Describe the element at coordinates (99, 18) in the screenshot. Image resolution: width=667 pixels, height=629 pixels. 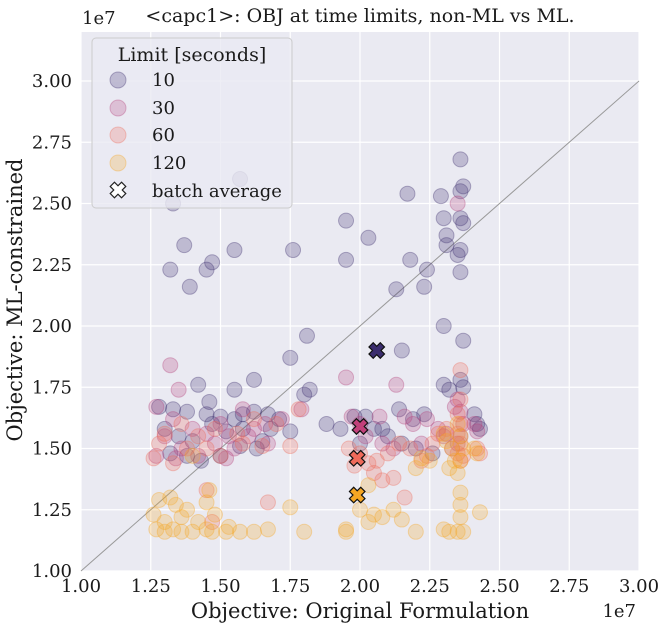
I see `y-offset-label: 1e7` at that location.